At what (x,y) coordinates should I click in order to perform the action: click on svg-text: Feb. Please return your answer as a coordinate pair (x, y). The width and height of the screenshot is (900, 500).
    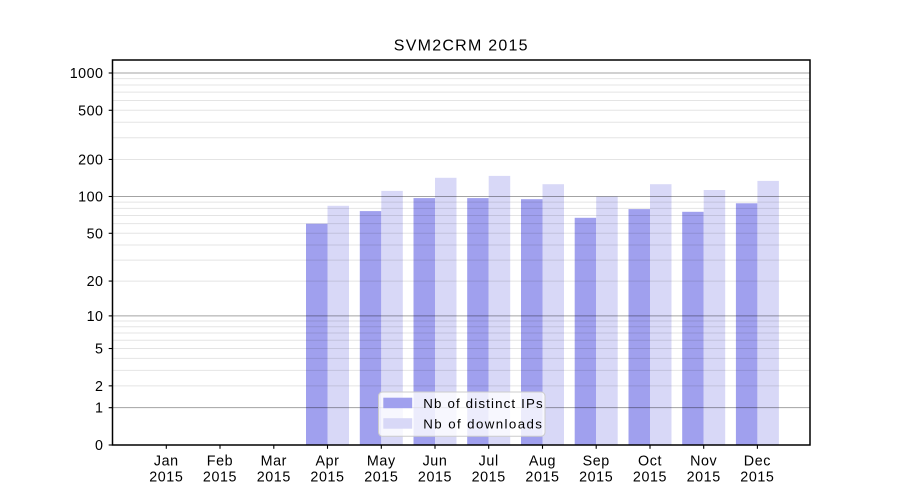
    Looking at the image, I should click on (220, 462).